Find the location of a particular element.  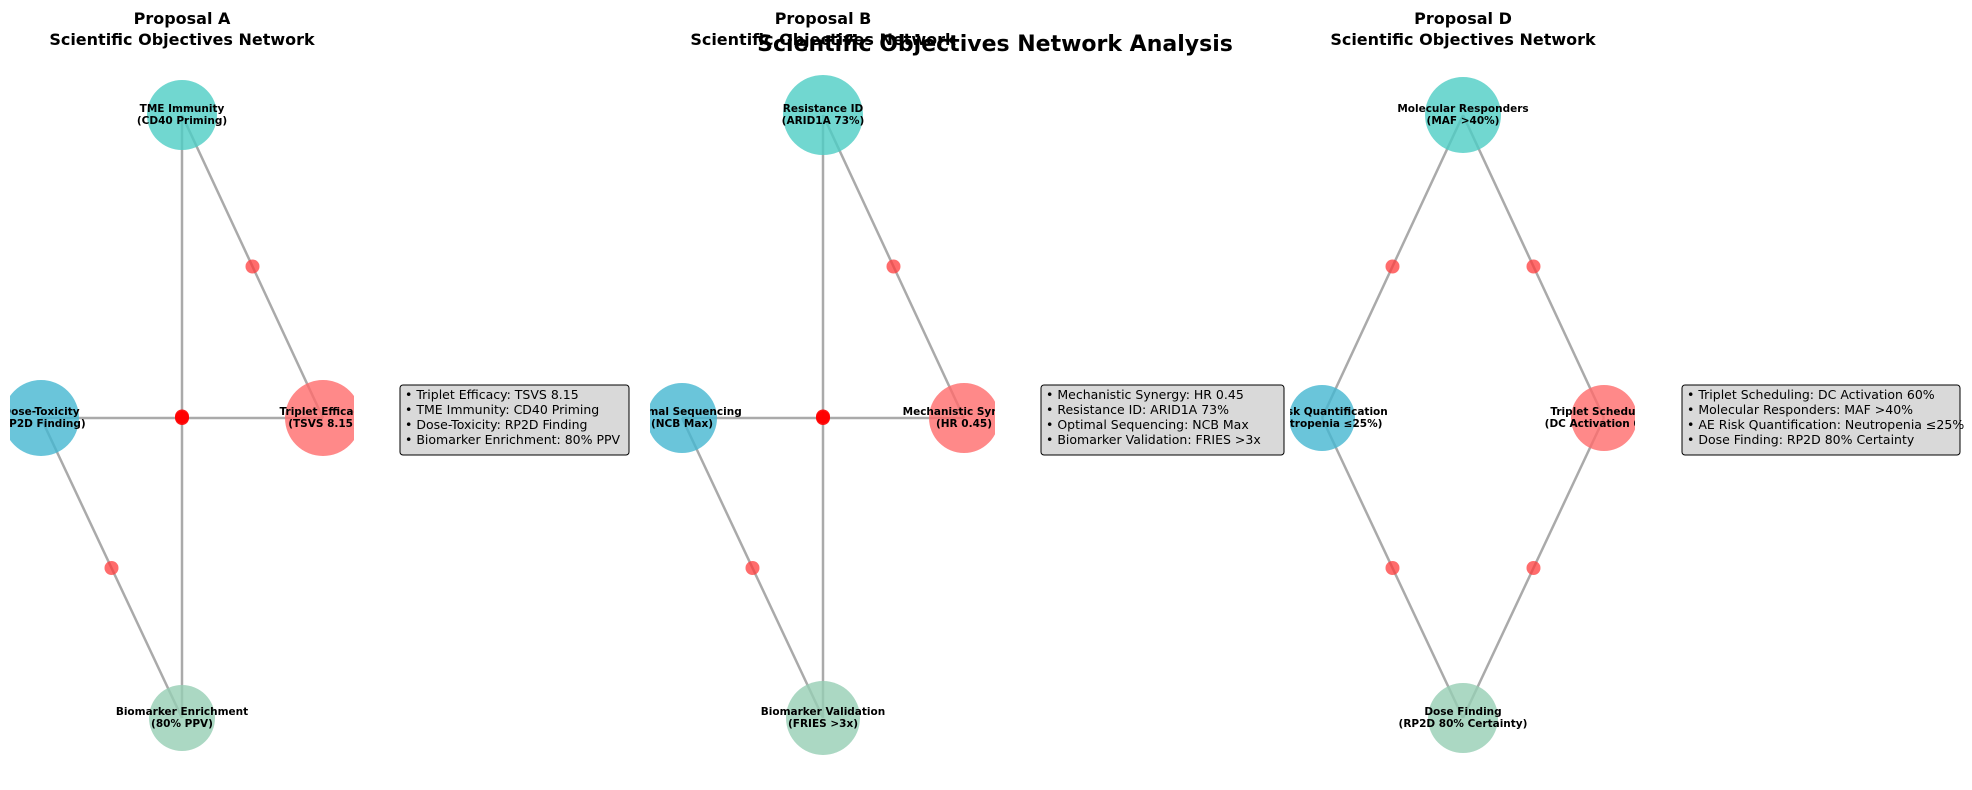

node-label-right: Triplet Scheduling (DC Activation 60%) is located at coordinates (1604, 418).